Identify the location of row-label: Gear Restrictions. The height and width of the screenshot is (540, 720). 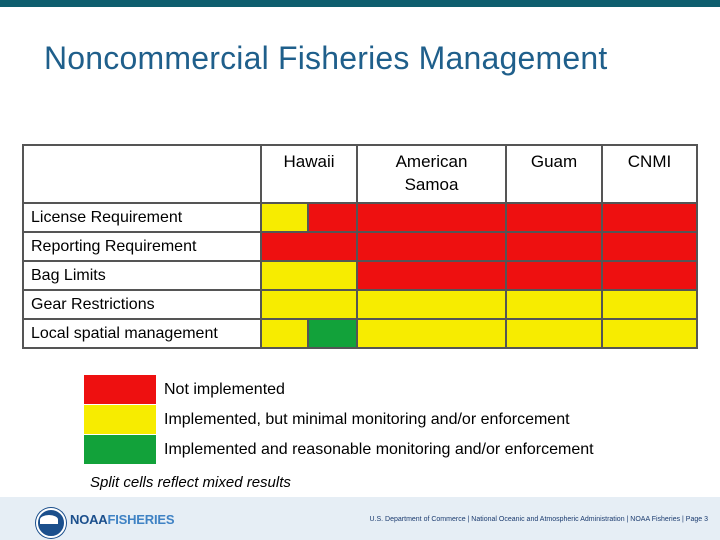
(142, 304).